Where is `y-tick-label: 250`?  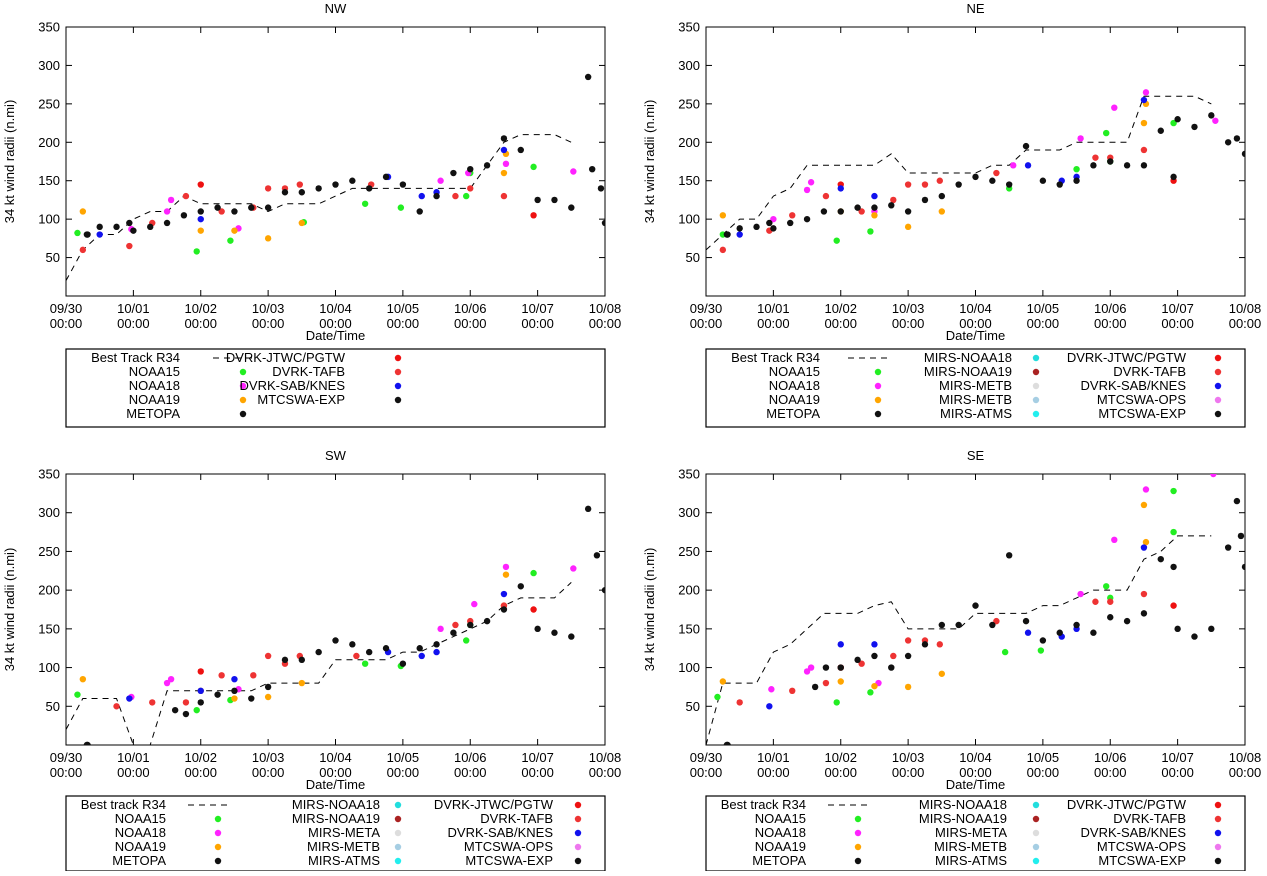
y-tick-label: 250 is located at coordinates (49, 551).